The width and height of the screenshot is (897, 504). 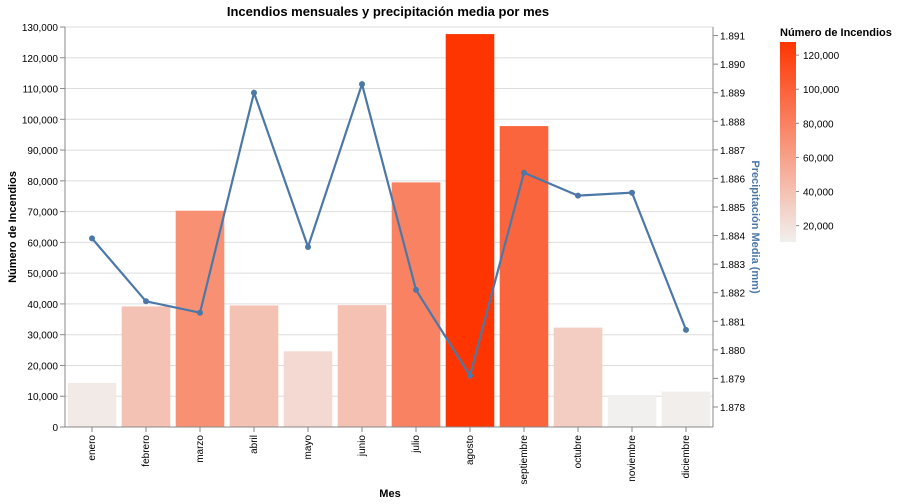 I want to click on y2-axis-title: Precipitación Media (mm), so click(x=755, y=227).